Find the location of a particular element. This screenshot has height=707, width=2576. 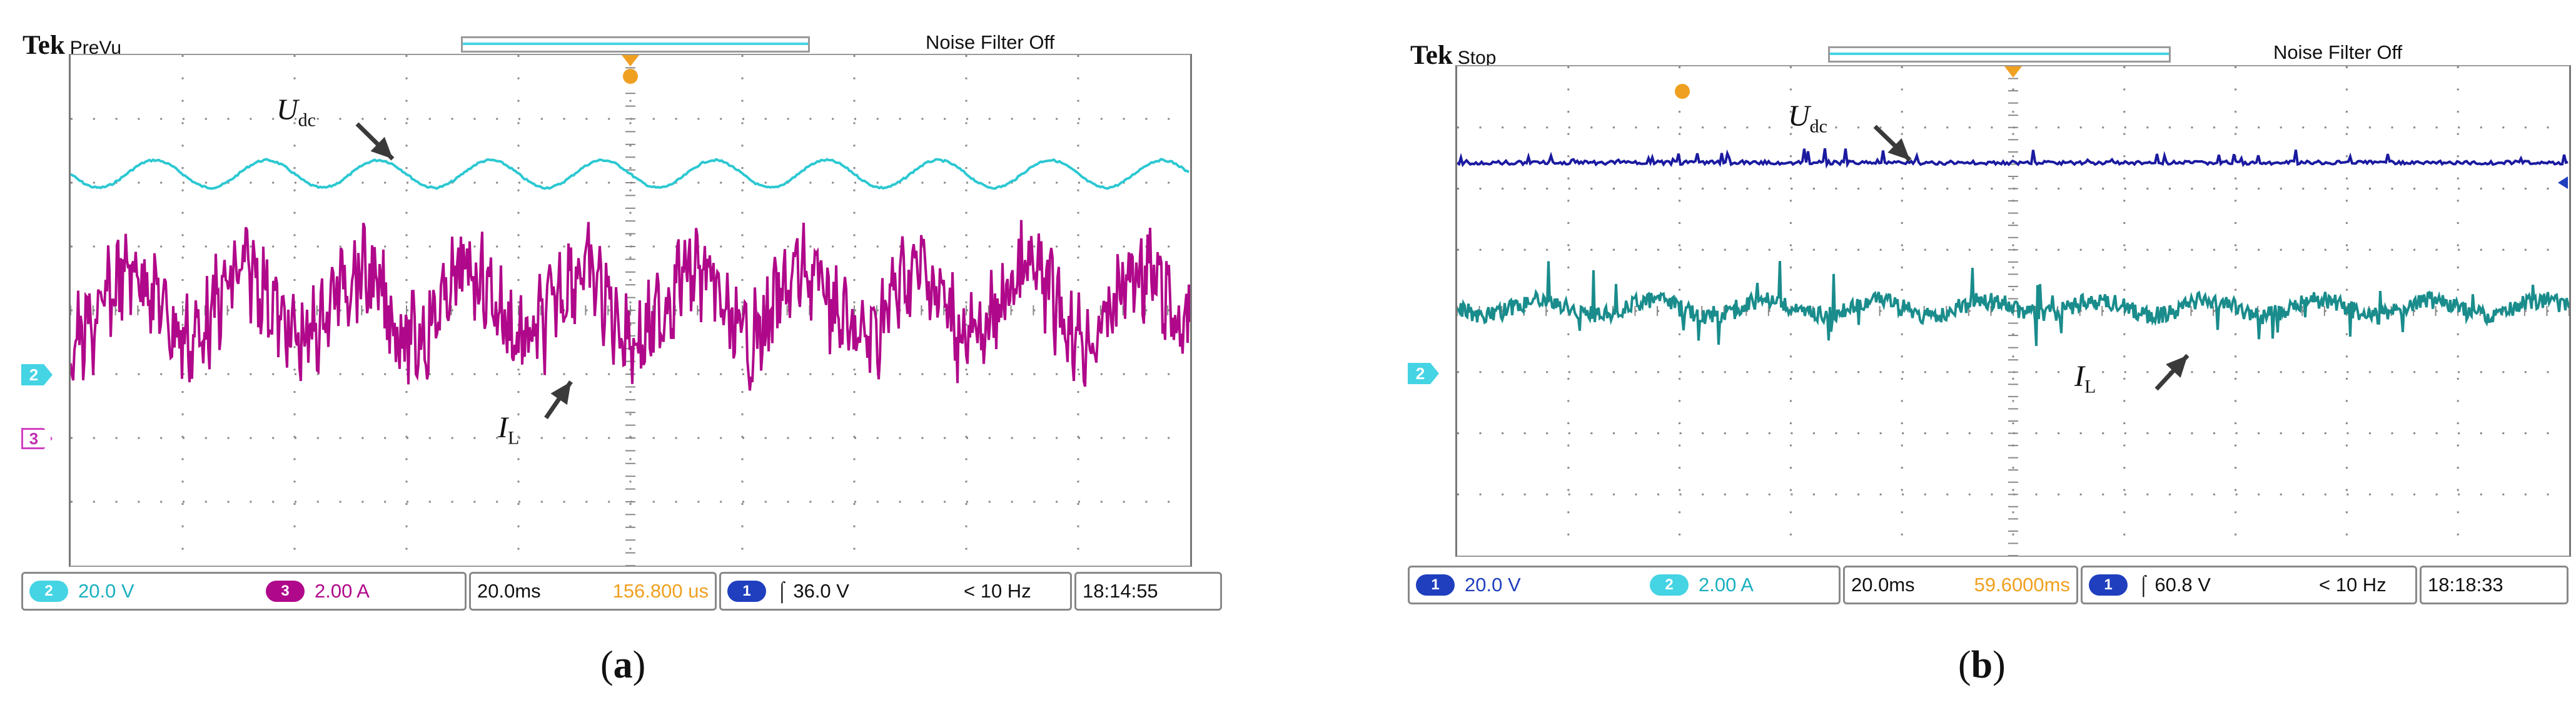

panel-caption-b: (b) is located at coordinates (1982, 665).